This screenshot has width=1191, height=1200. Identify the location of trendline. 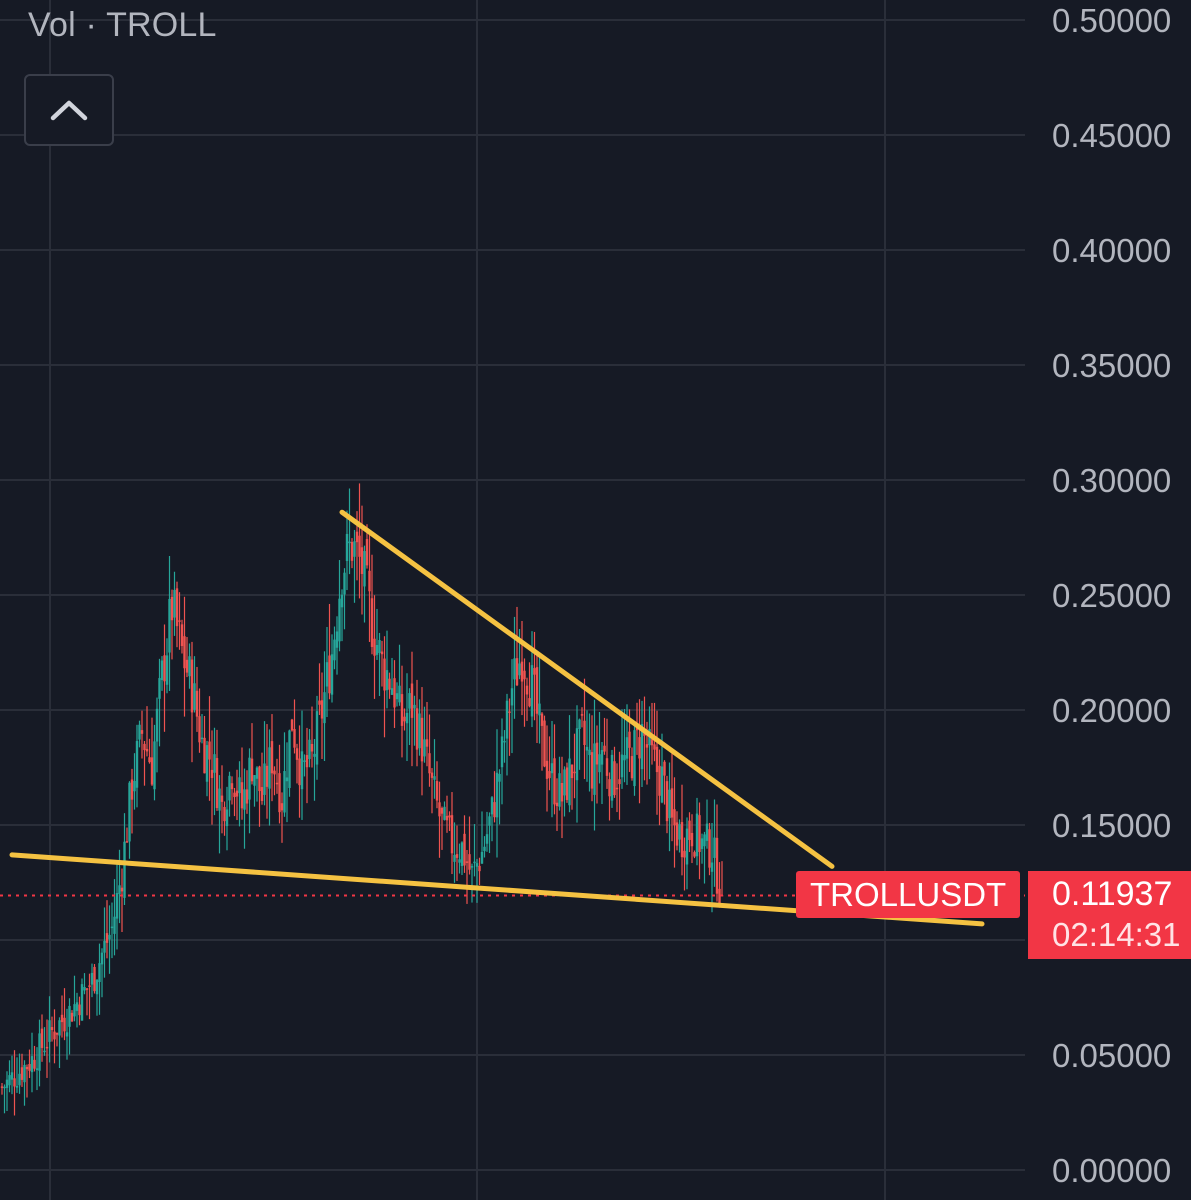
(587, 689).